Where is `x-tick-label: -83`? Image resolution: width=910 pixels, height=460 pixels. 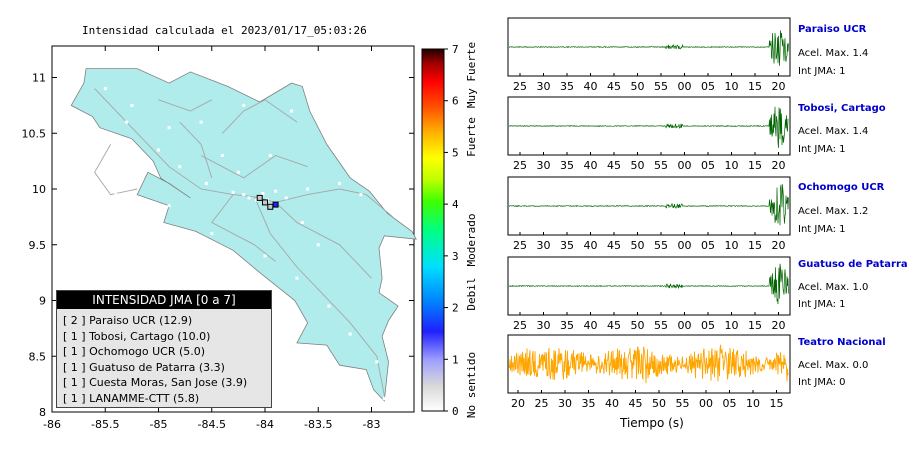 x-tick-label: -83 is located at coordinates (372, 424).